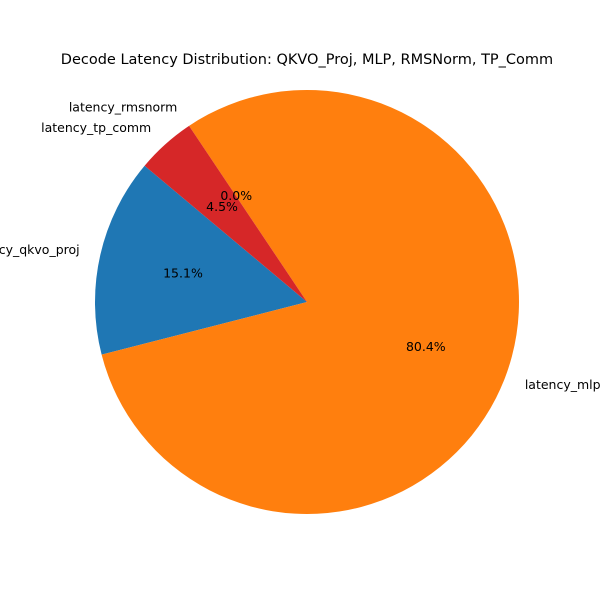 This screenshot has width=600, height=600. What do you see at coordinates (96, 127) in the screenshot?
I see `slice-label-latency-tp-comm: latency_tp_comm` at bounding box center [96, 127].